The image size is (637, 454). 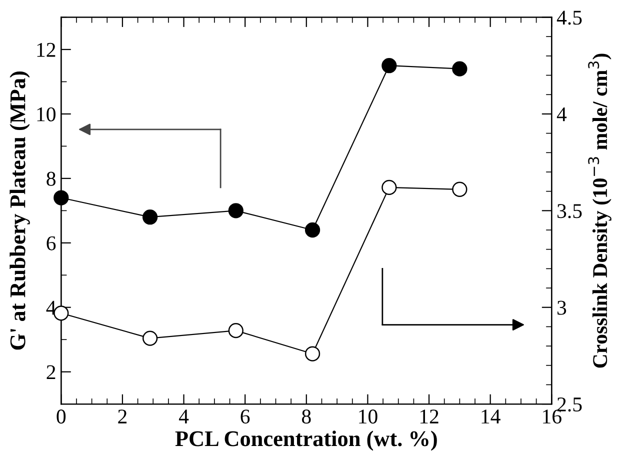 What do you see at coordinates (46, 49) in the screenshot?
I see `y-tick-label: 12` at bounding box center [46, 49].